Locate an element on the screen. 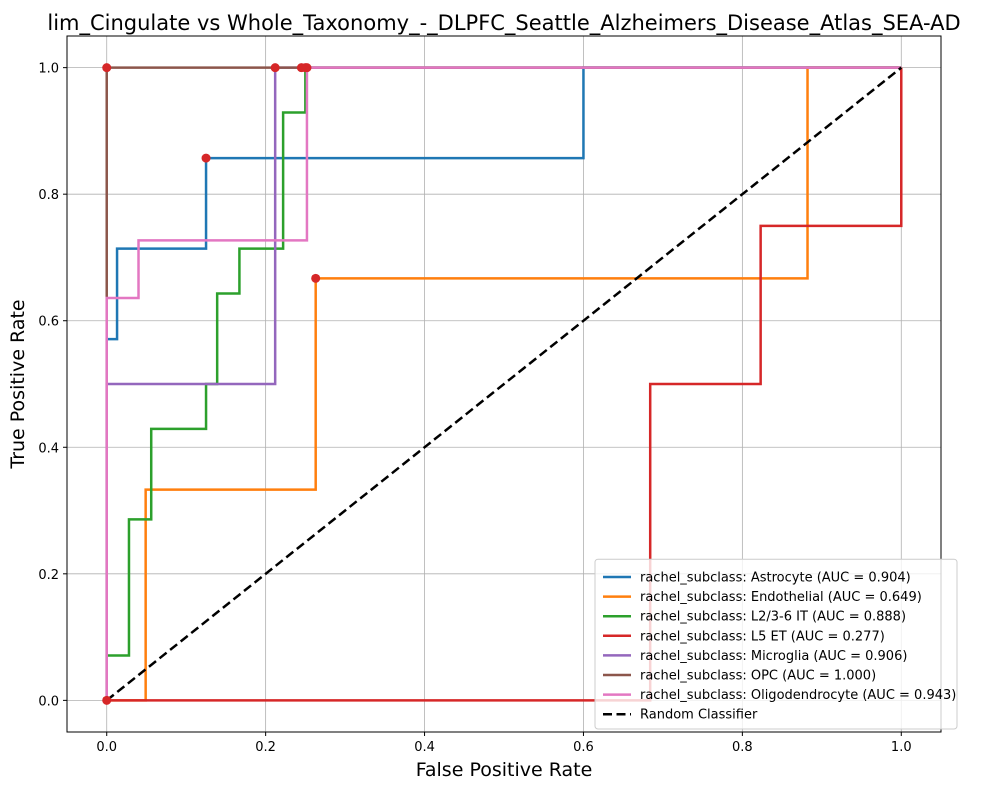 This screenshot has height=790, width=997. x-axis-label: False Positive Rate is located at coordinates (504, 770).